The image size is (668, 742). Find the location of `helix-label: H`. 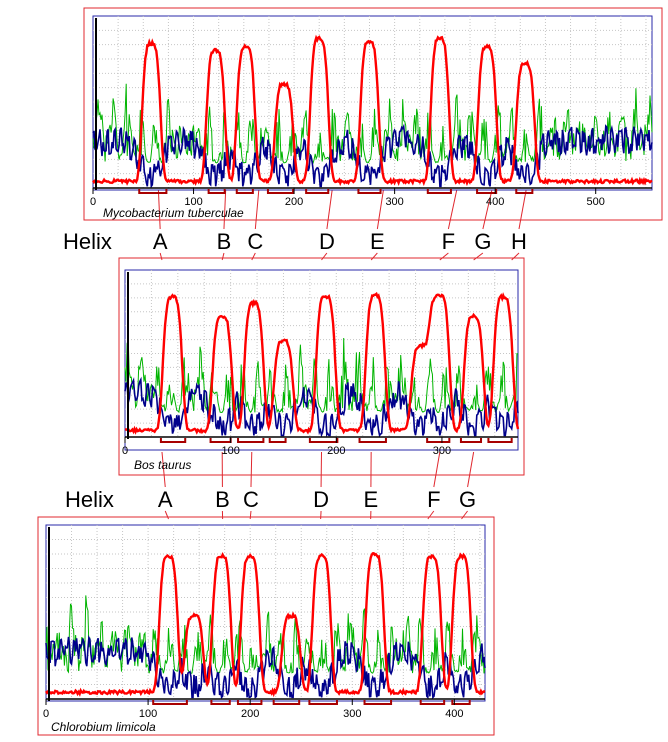

helix-label: H is located at coordinates (519, 241).